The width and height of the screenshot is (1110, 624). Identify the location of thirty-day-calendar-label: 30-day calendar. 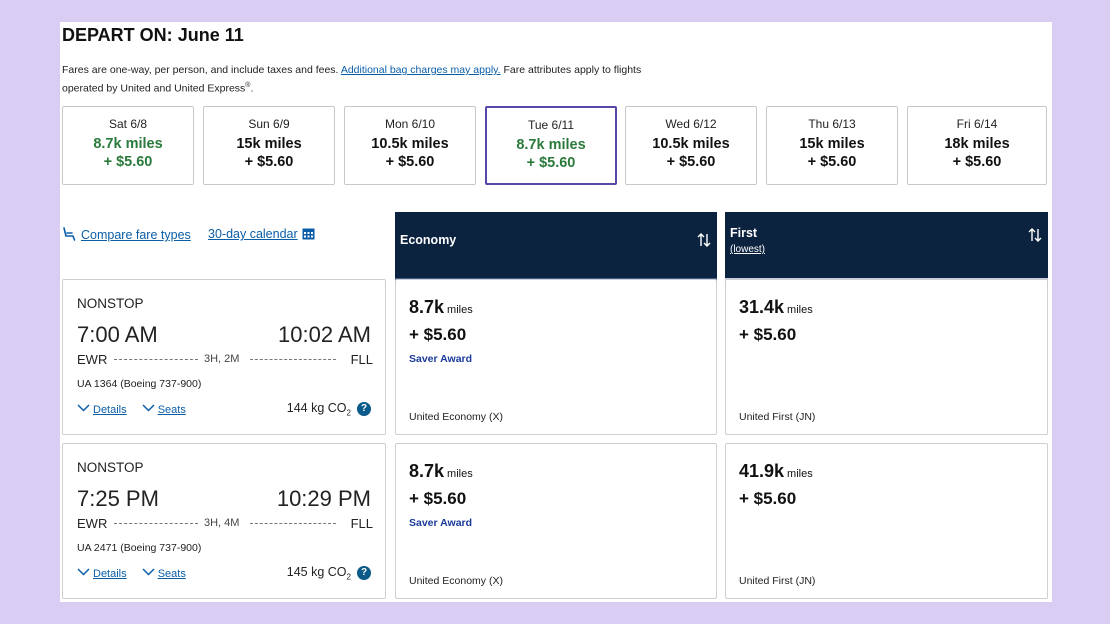
(253, 234).